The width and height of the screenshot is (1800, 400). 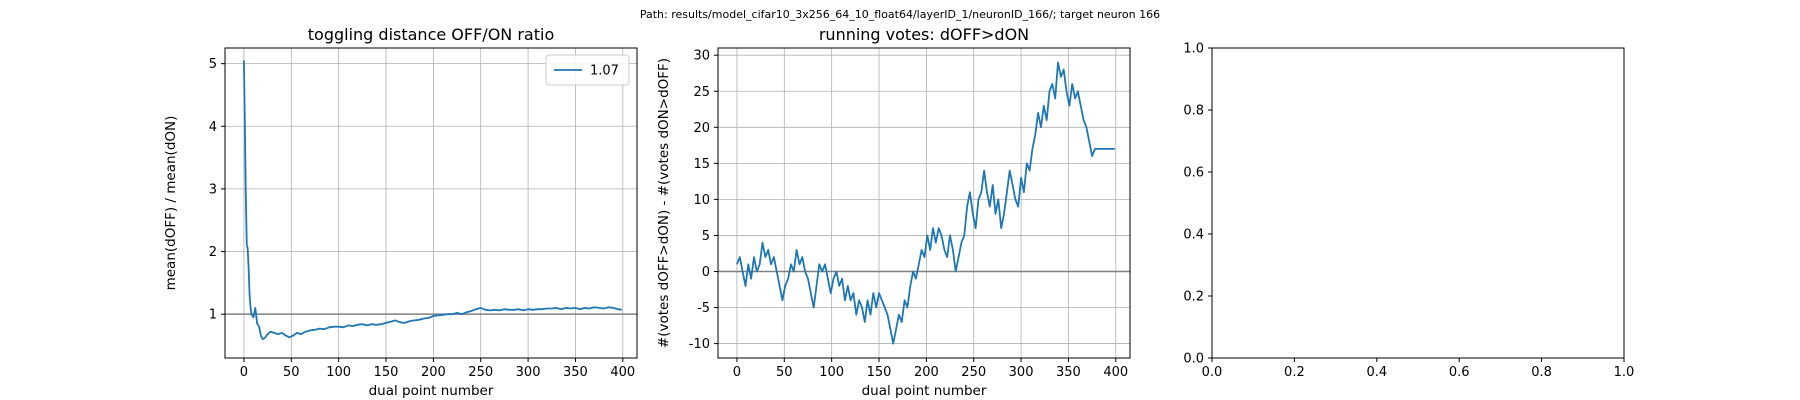 What do you see at coordinates (664, 203) in the screenshot?
I see `y-axis-label: #(votes dOFF>dON) - #(votes dON>dOFF)` at bounding box center [664, 203].